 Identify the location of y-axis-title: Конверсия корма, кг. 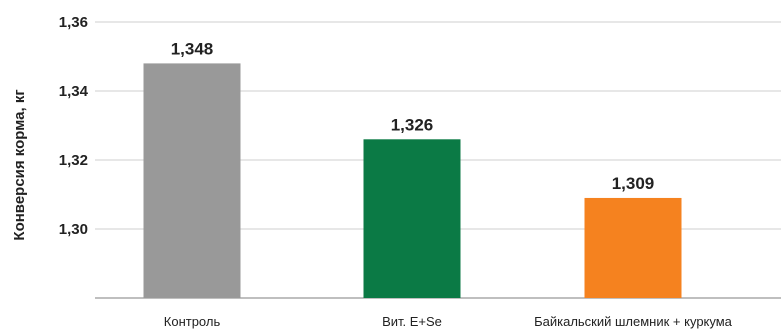
(19, 164).